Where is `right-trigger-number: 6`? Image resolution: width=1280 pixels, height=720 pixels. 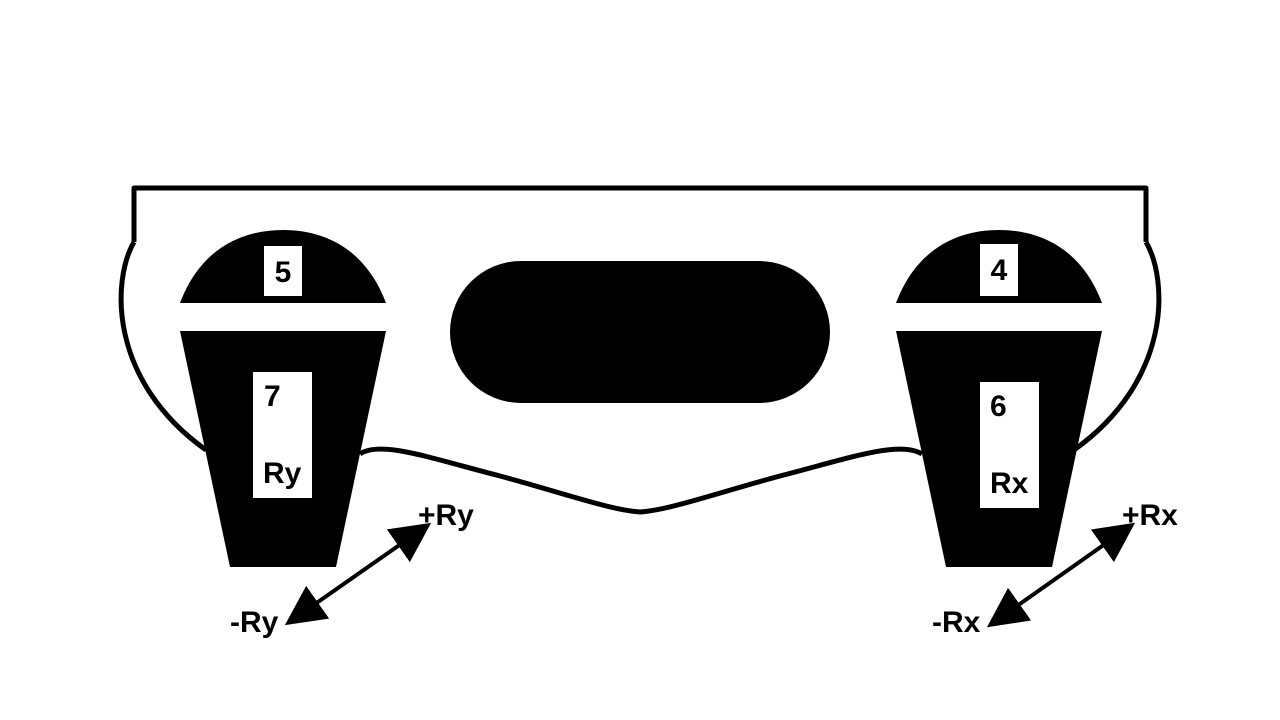 right-trigger-number: 6 is located at coordinates (998, 406).